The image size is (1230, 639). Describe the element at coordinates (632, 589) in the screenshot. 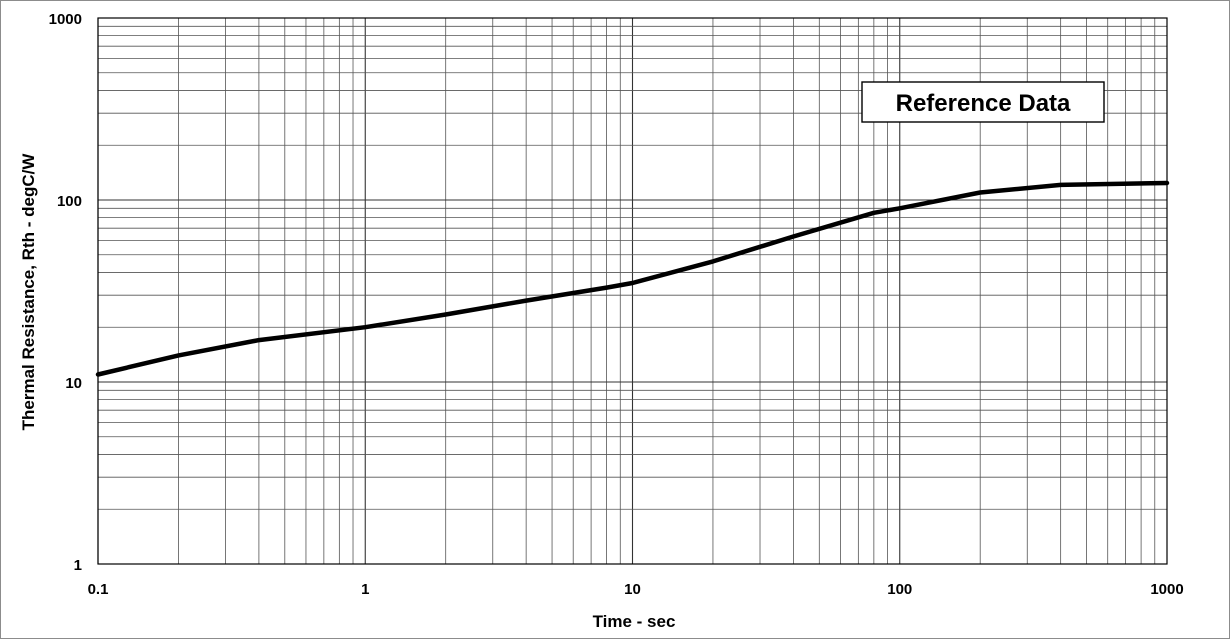

I see `x-tick-label: 10` at that location.